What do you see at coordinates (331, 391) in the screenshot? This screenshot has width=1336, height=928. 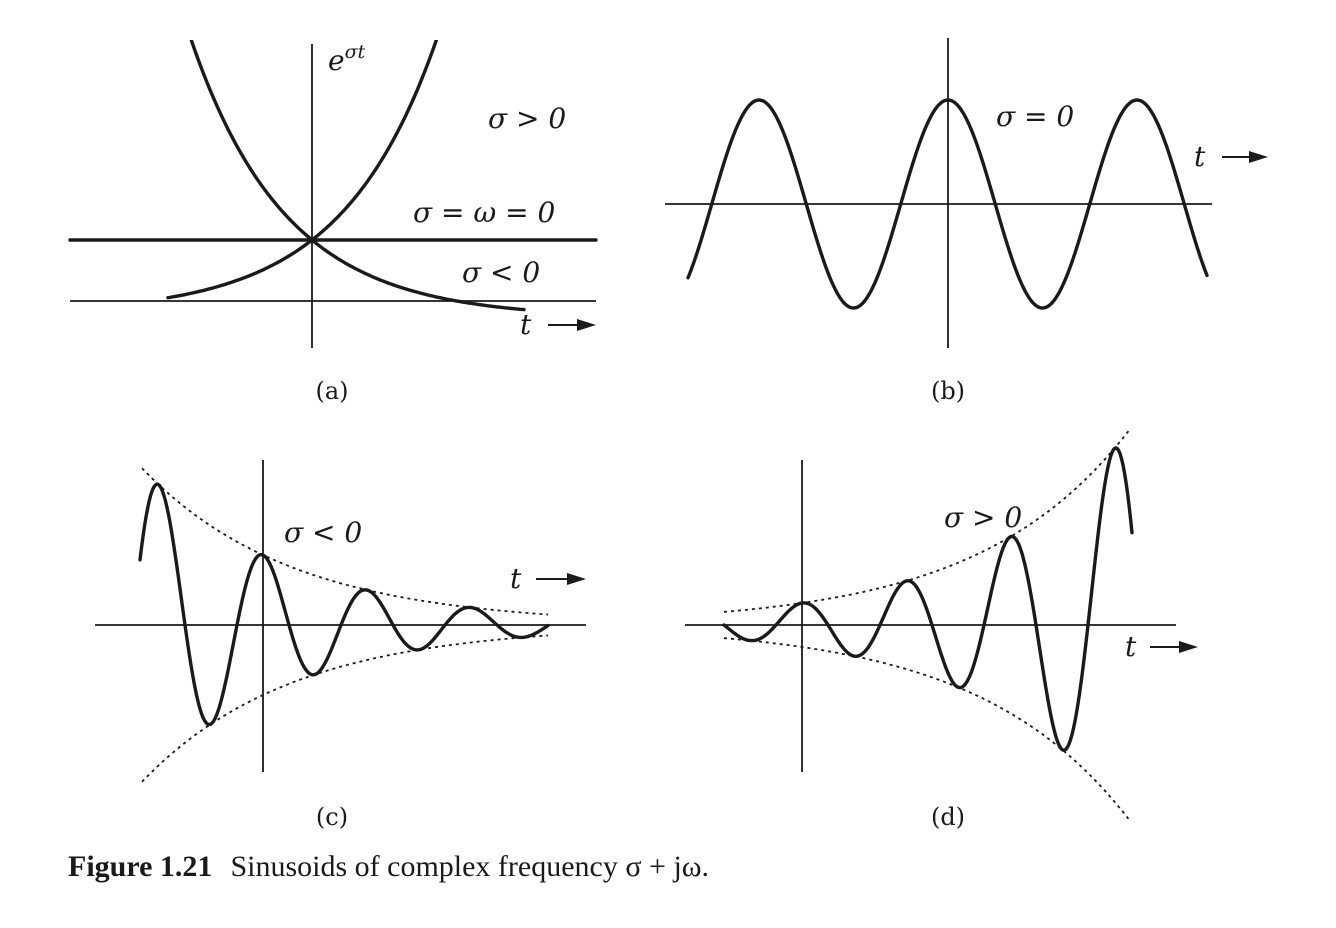 I see `panel-a-sublabel: (a)` at bounding box center [331, 391].